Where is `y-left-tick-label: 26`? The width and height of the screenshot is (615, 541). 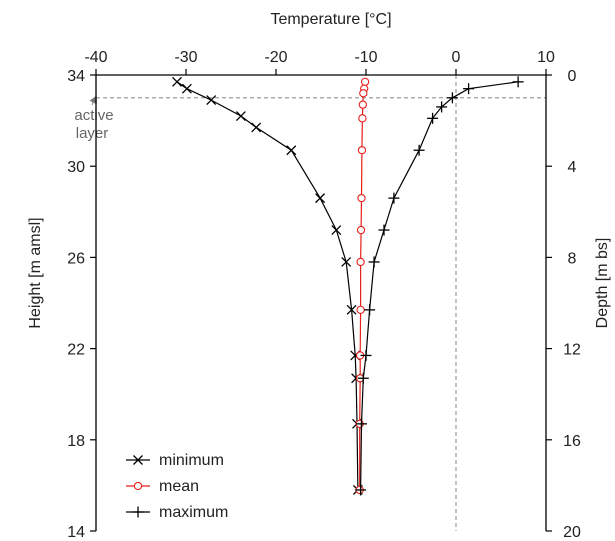 y-left-tick-label: 26 is located at coordinates (76, 258).